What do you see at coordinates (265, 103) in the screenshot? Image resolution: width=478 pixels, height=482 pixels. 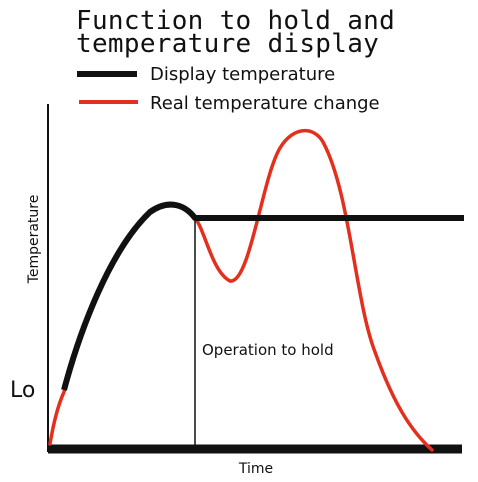 I see `legend-label-real-temperature: Real temperature change` at bounding box center [265, 103].